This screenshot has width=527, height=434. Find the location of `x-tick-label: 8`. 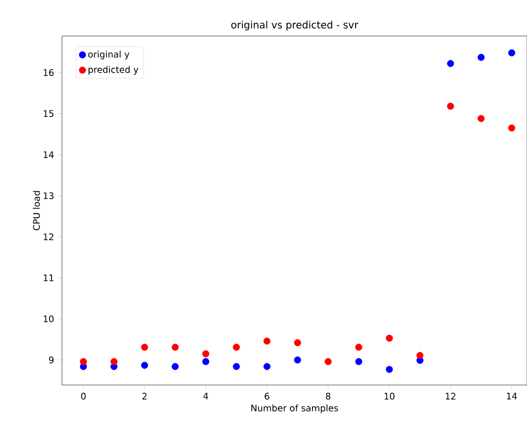

x-tick-label: 8 is located at coordinates (328, 396).